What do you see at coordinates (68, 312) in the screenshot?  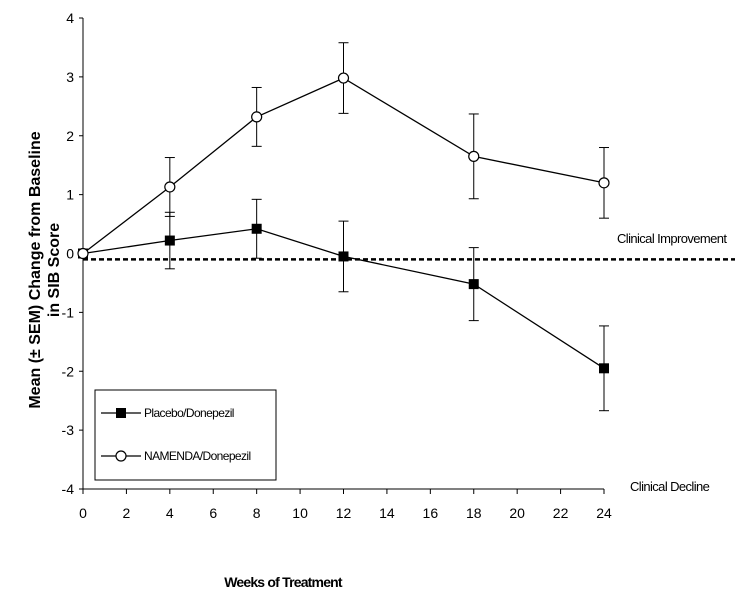 I see `y-tick-label: -1` at bounding box center [68, 312].